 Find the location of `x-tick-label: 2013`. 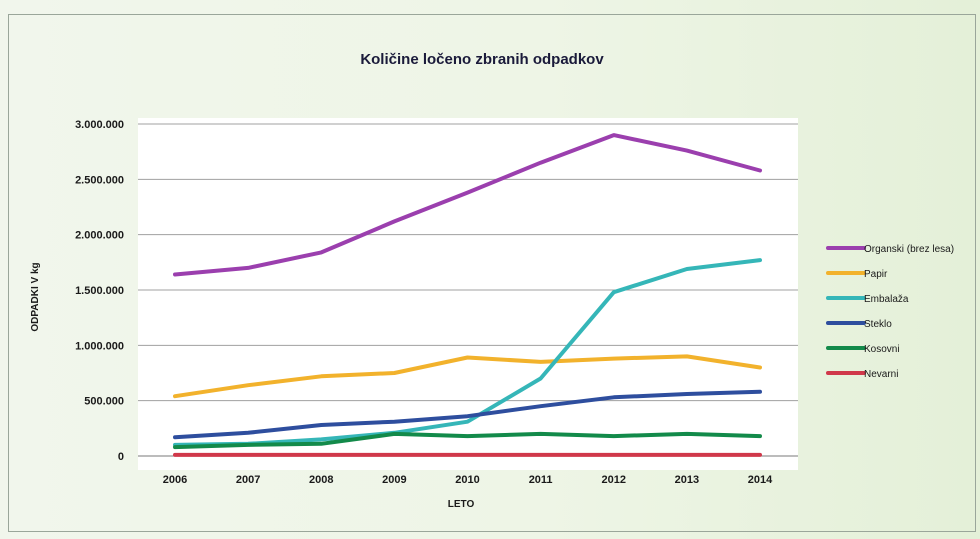

x-tick-label: 2013 is located at coordinates (687, 480).